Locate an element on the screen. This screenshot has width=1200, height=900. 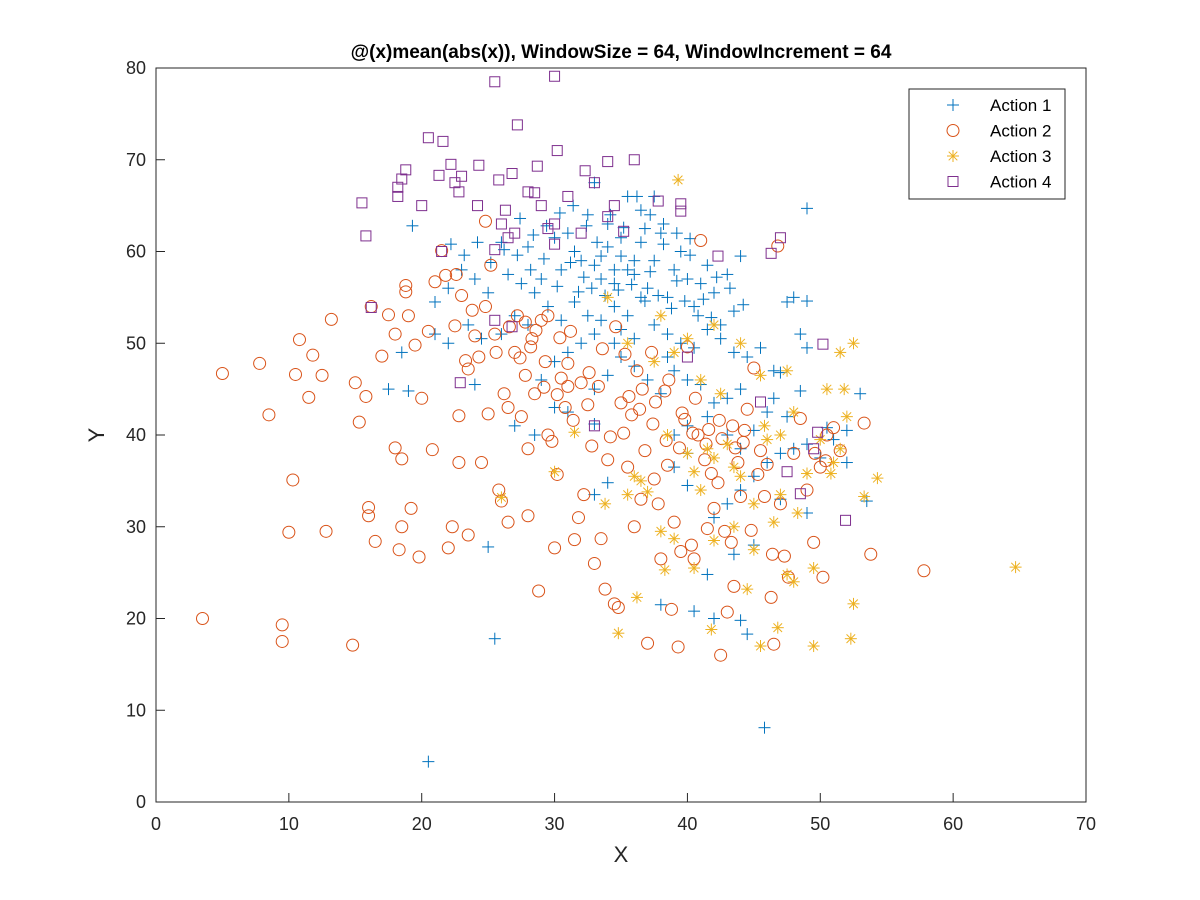
legend: Action 1 Action 2 Action 3 Action 4 is located at coordinates (987, 144).